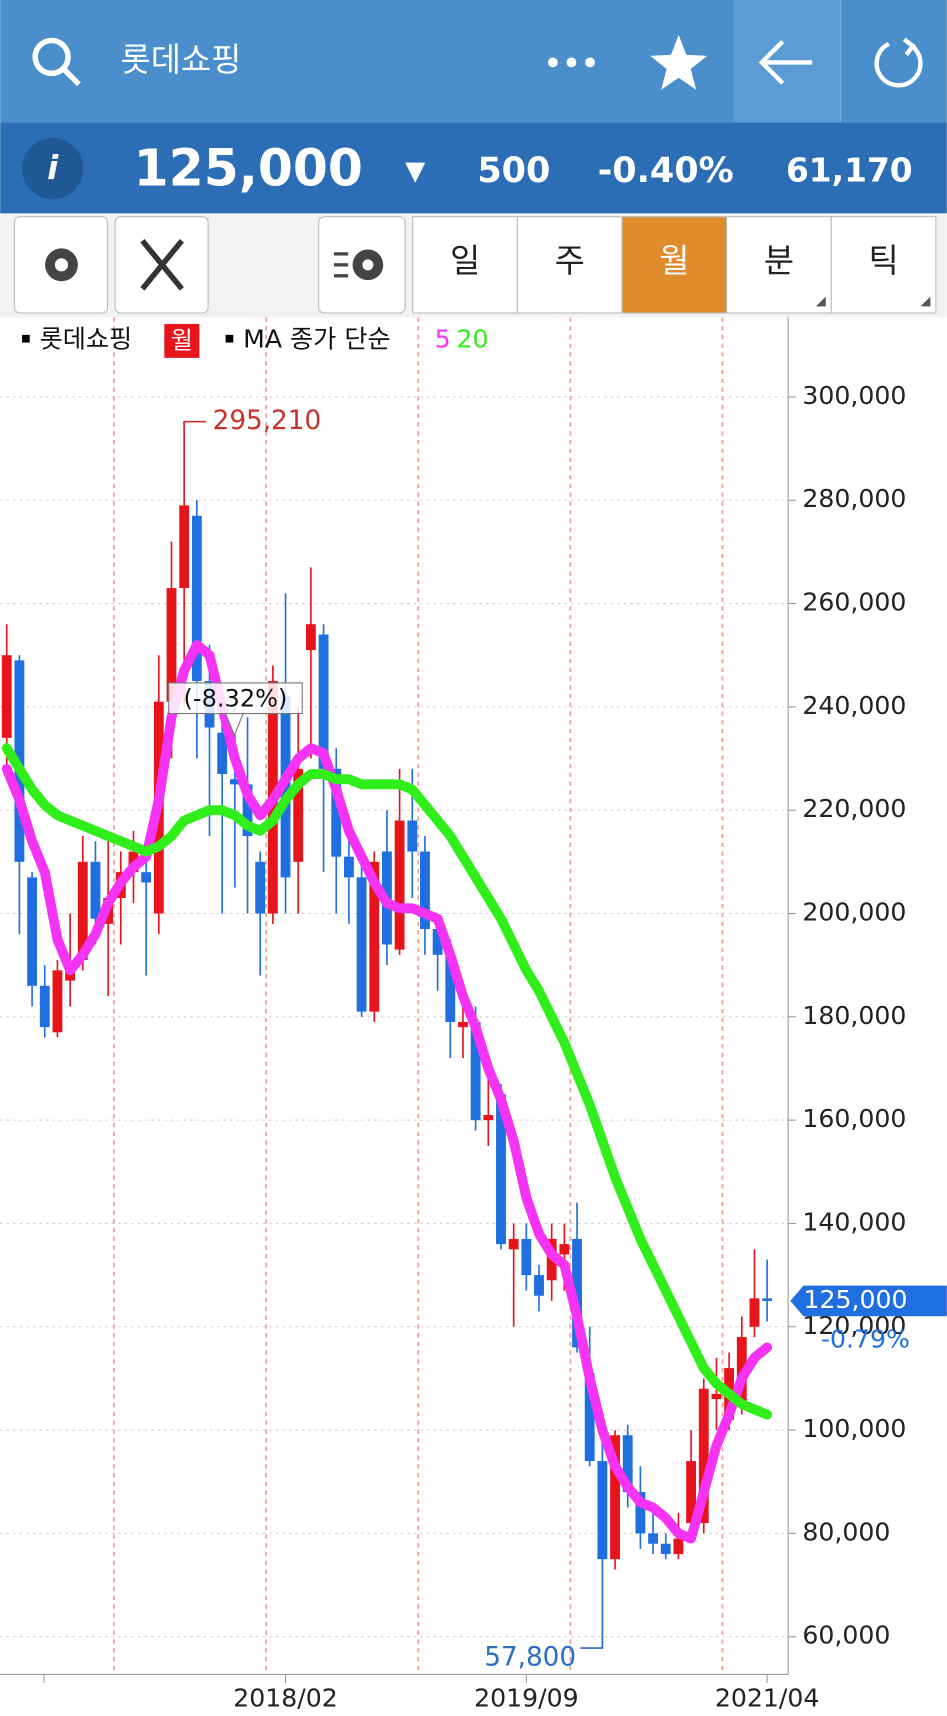 The image size is (947, 1716). I want to click on y-tick-label: 220,000, so click(854, 808).